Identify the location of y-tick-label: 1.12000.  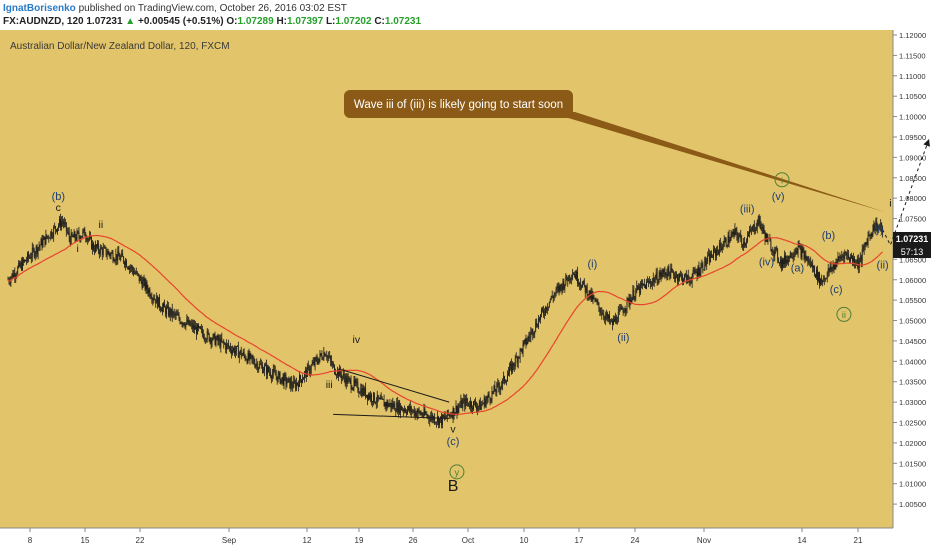
(912, 35).